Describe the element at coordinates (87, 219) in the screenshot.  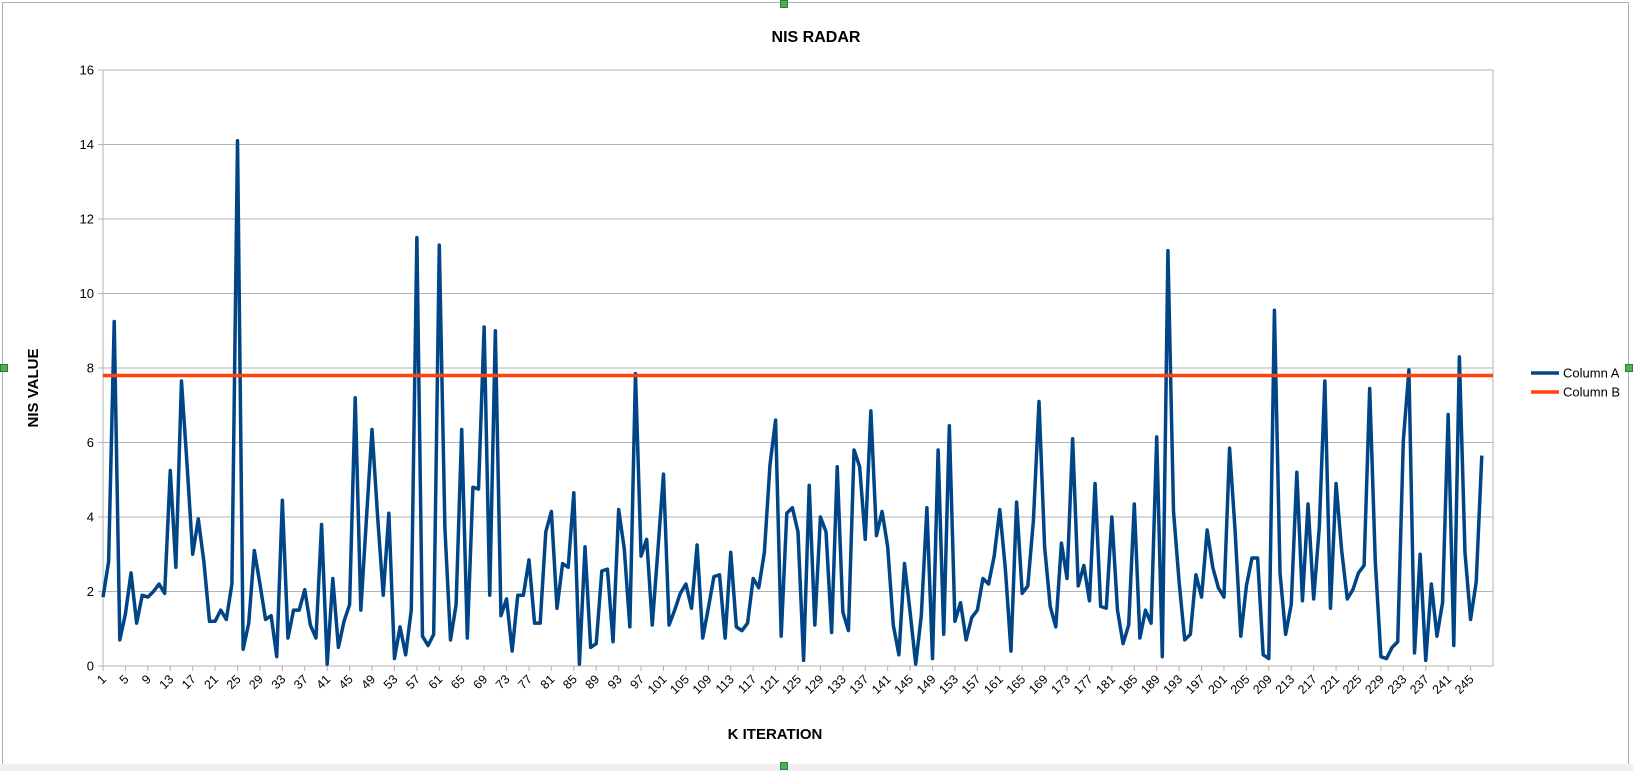
I see `y-tick-label: 12` at that location.